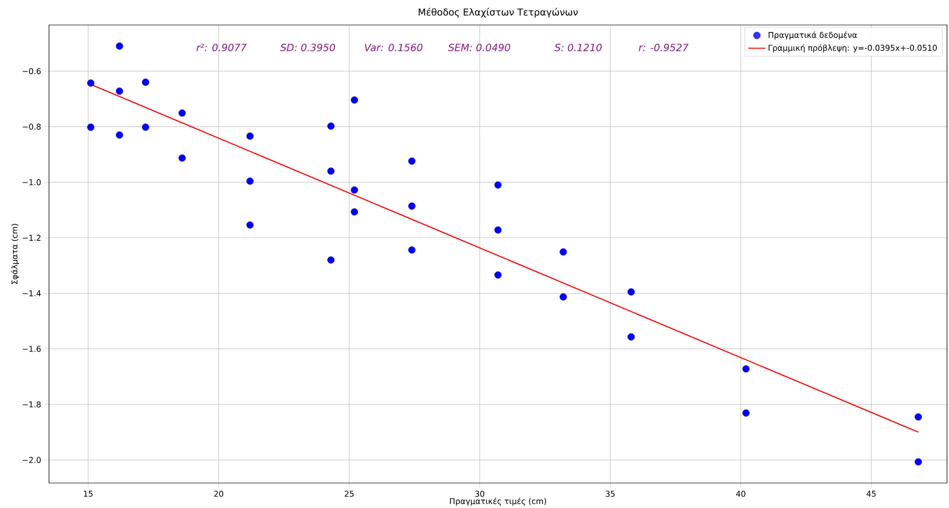 The width and height of the screenshot is (949, 508). I want to click on annotation: r: -0.9527, so click(663, 48).